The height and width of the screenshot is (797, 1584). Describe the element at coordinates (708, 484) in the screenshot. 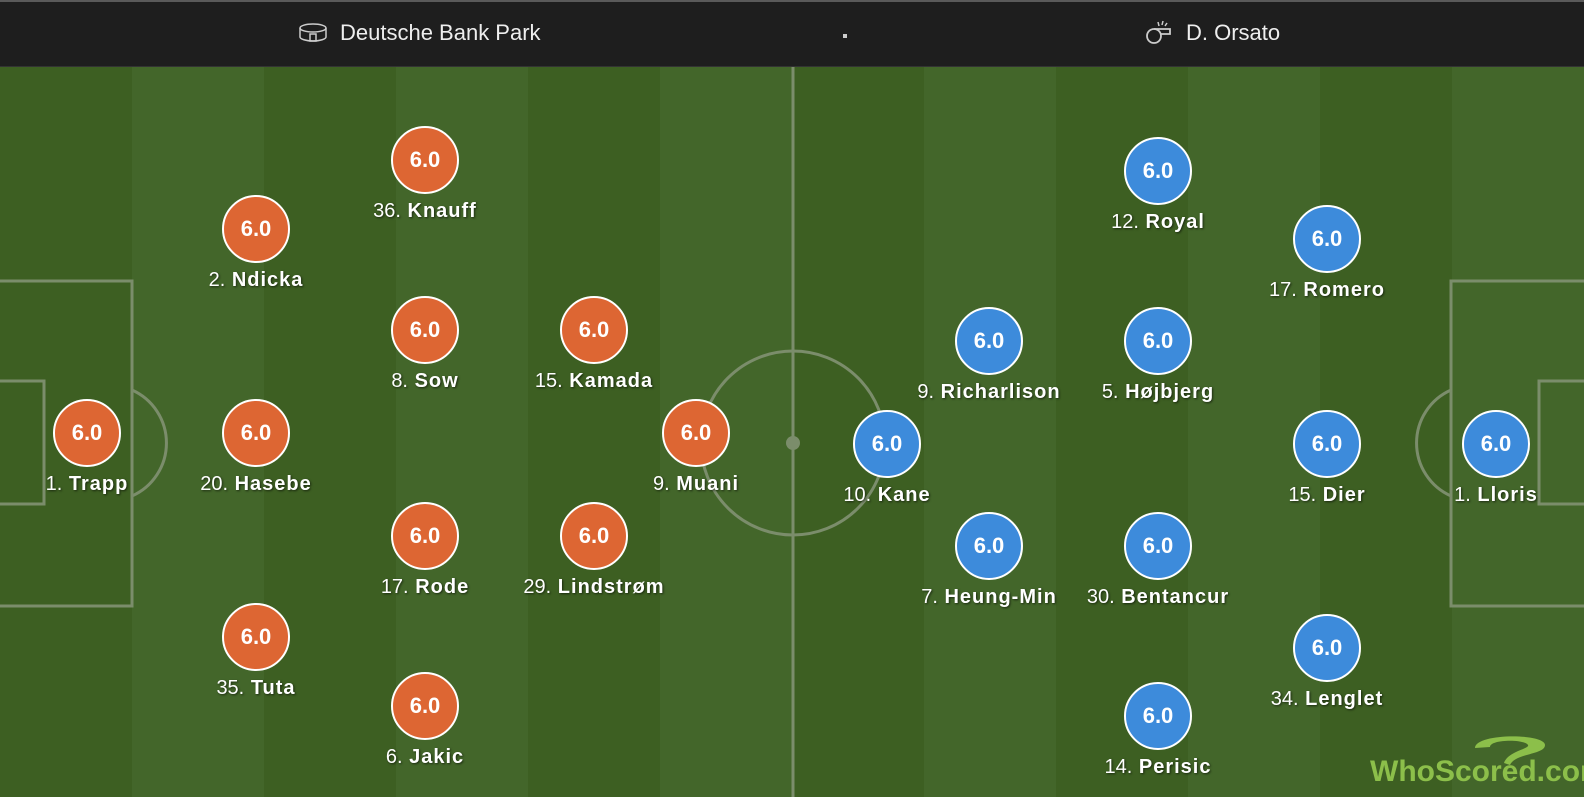

I see `player-name: Muani` at that location.